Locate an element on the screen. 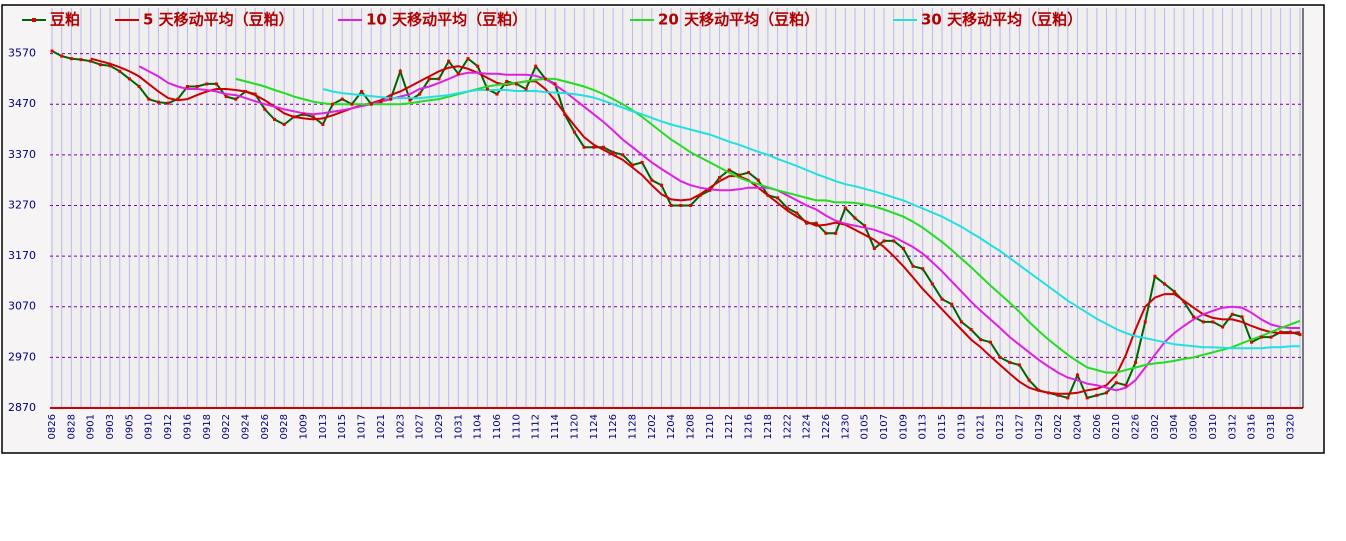 This screenshot has width=1346, height=541. y-tick-label: 2870 is located at coordinates (22, 407).